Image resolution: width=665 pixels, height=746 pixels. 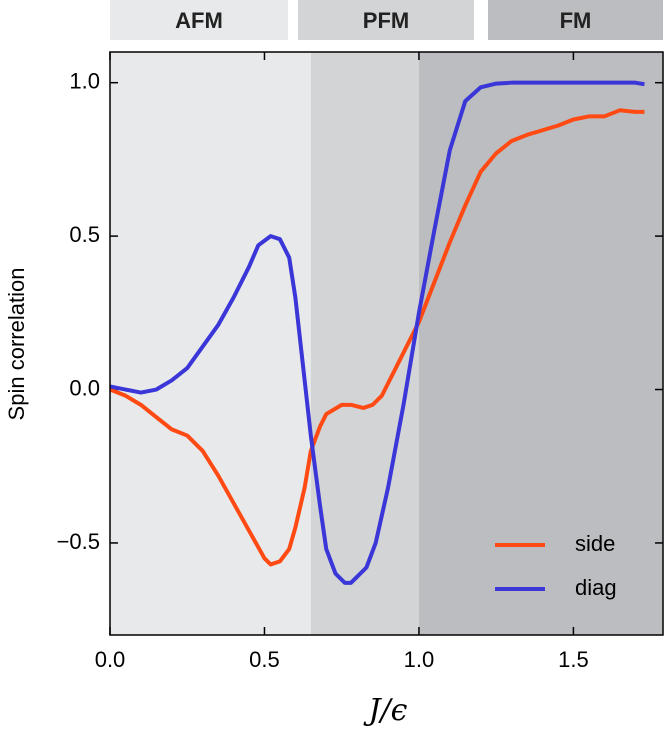 I want to click on y-tick-label: 1.0, so click(x=84, y=80).